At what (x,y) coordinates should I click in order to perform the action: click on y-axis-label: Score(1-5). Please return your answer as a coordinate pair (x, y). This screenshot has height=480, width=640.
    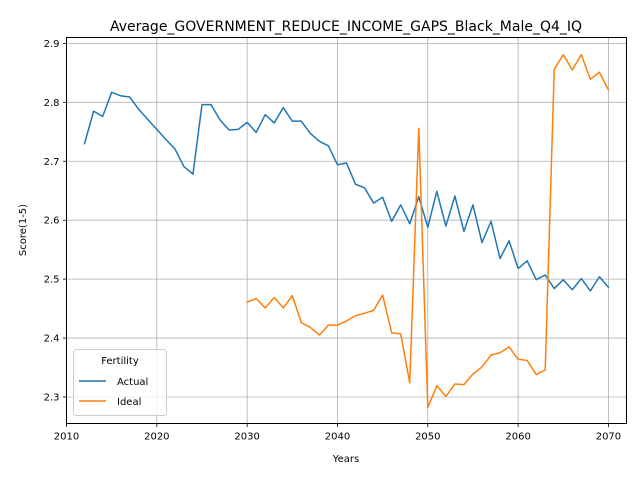
    Looking at the image, I should click on (23, 230).